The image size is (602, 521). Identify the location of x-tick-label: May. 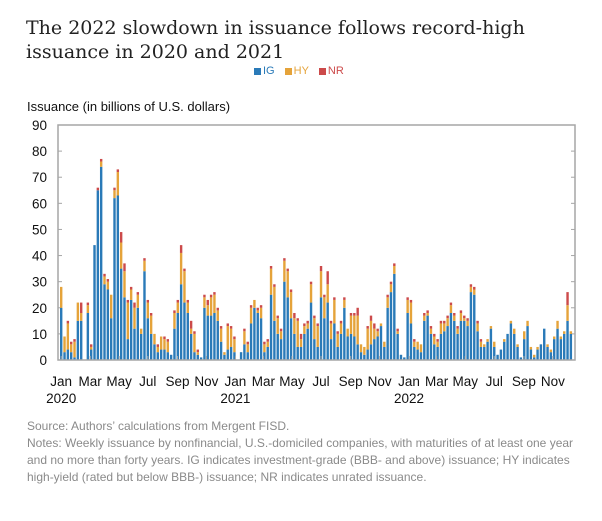
(292, 381).